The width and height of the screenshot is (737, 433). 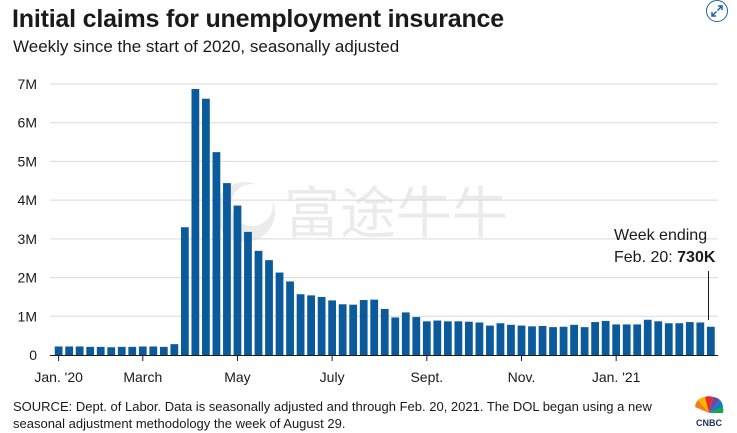 What do you see at coordinates (376, 370) in the screenshot?
I see `x-axis: Jan. '20 March May July Sept. Nov. Jan. '21` at bounding box center [376, 370].